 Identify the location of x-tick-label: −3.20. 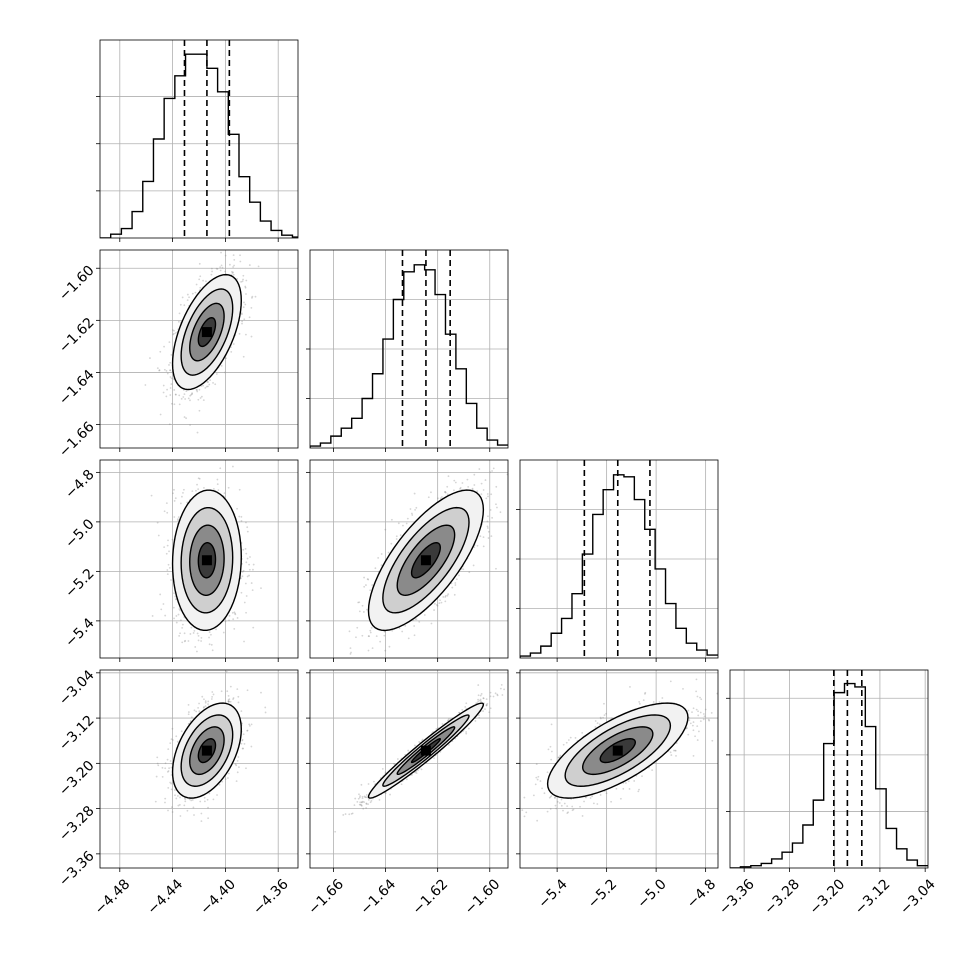
(828, 897).